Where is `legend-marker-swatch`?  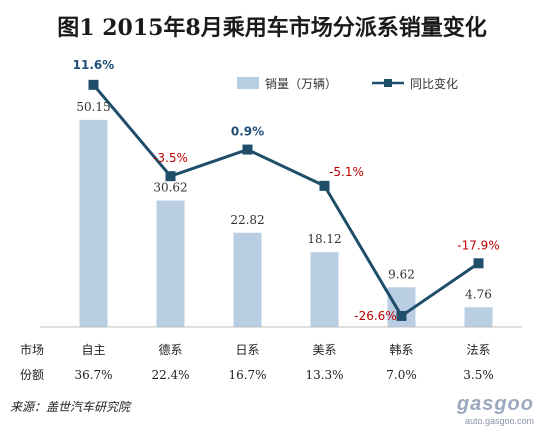
legend-marker-swatch is located at coordinates (388, 83).